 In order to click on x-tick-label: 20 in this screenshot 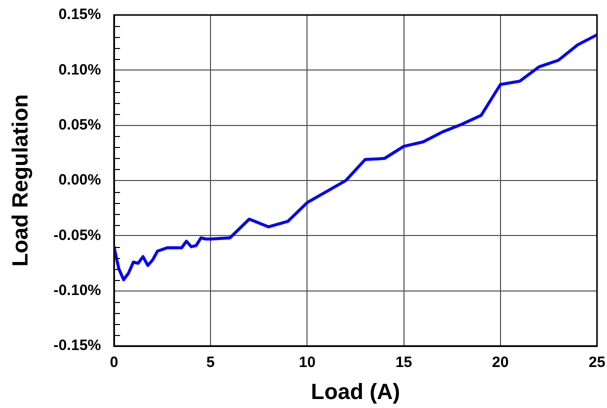, I will do `click(500, 363)`.